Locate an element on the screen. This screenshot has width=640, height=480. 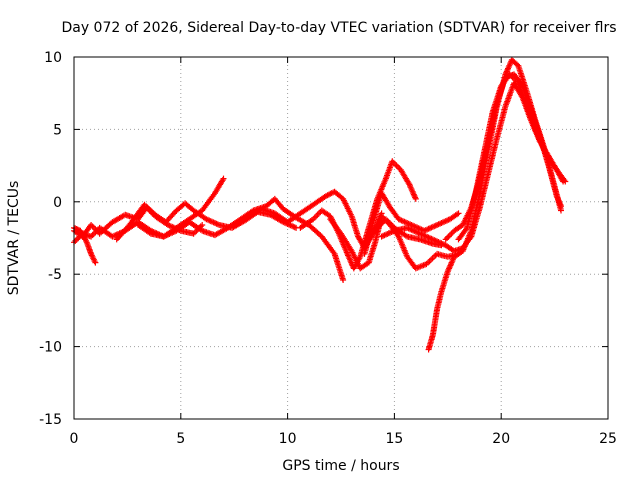
y-tick-label: 10 is located at coordinates (53, 58).